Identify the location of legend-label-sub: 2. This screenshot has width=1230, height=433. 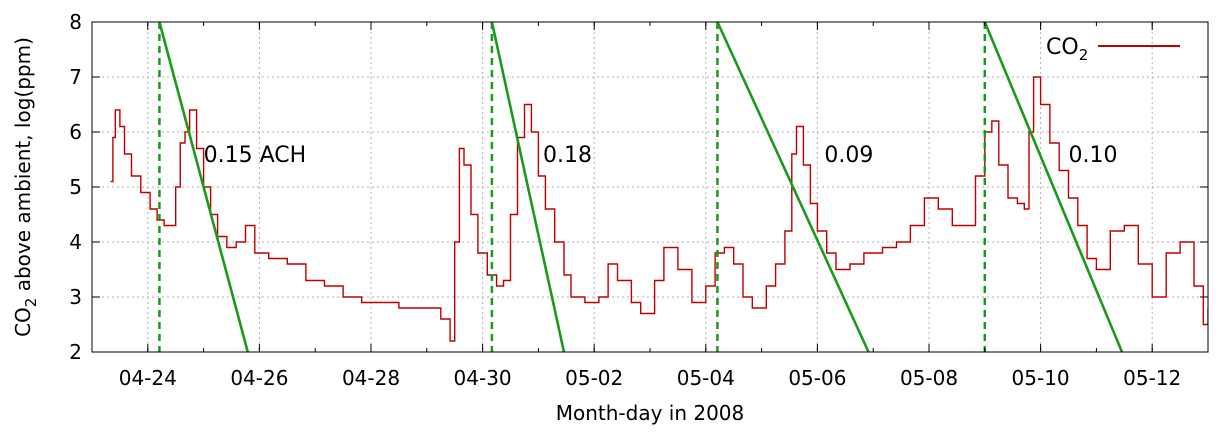
(1084, 55).